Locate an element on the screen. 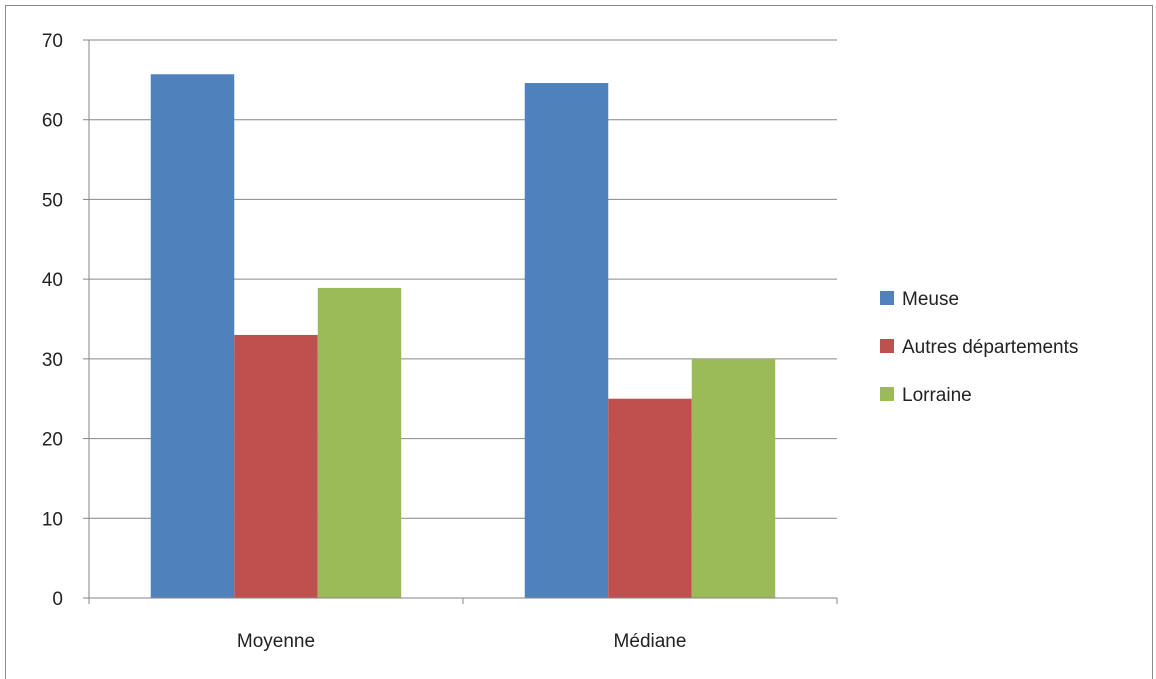  y-tick-label: 70 is located at coordinates (52, 41).